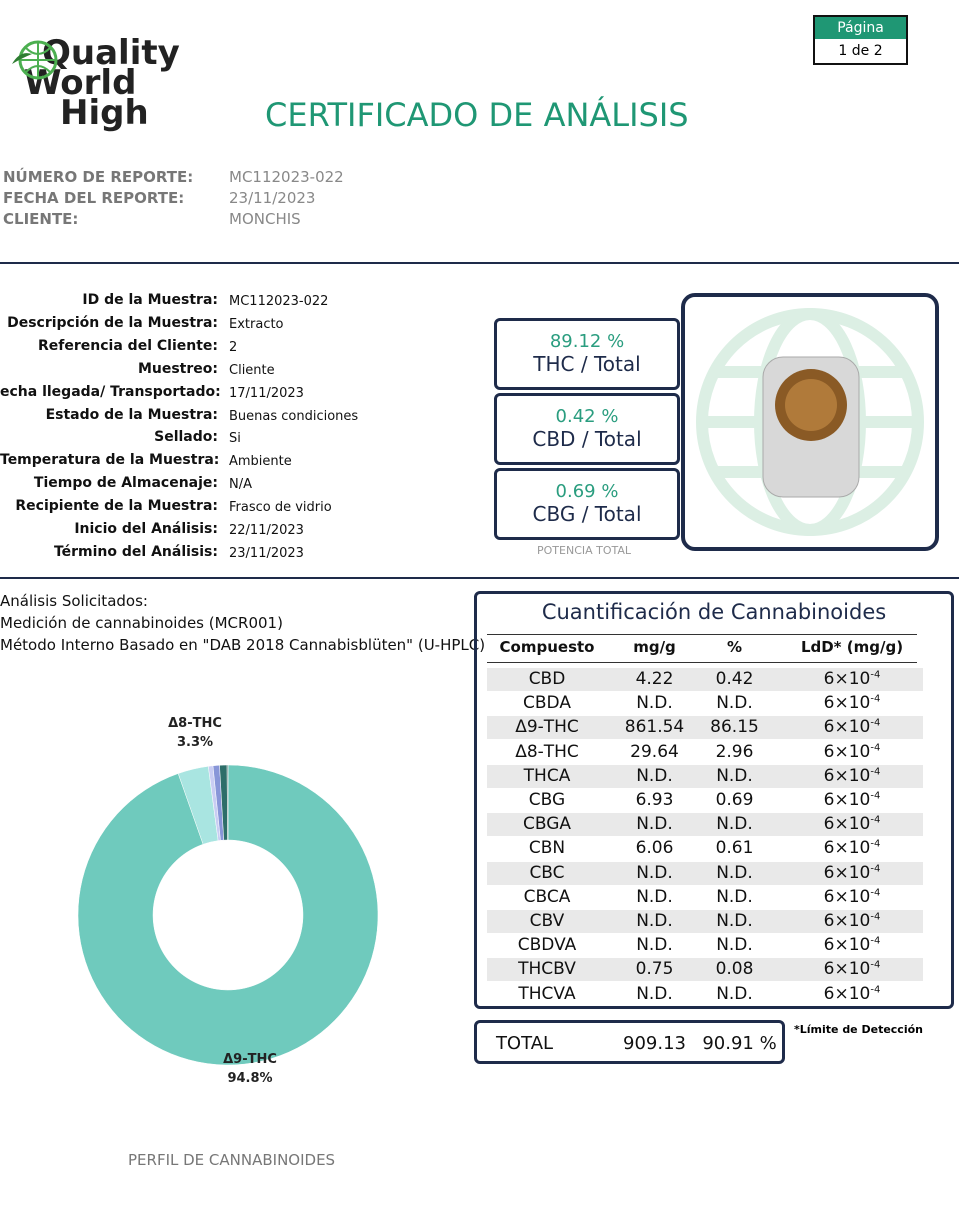 Image resolution: width=959 pixels, height=1207 pixels. What do you see at coordinates (547, 824) in the screenshot?
I see `table-cell: CBGA` at bounding box center [547, 824].